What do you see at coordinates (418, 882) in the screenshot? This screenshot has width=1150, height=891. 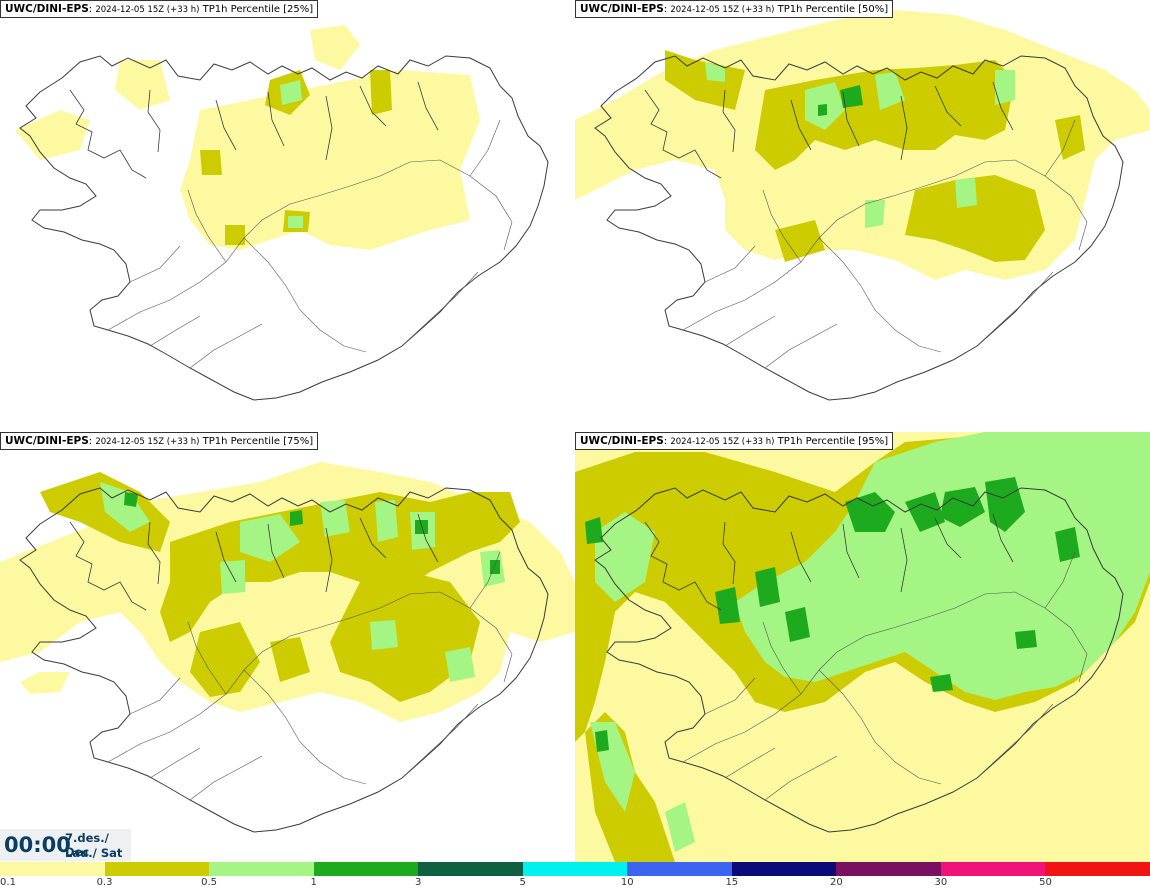 I see `colorbar-tick-label: 3` at bounding box center [418, 882].